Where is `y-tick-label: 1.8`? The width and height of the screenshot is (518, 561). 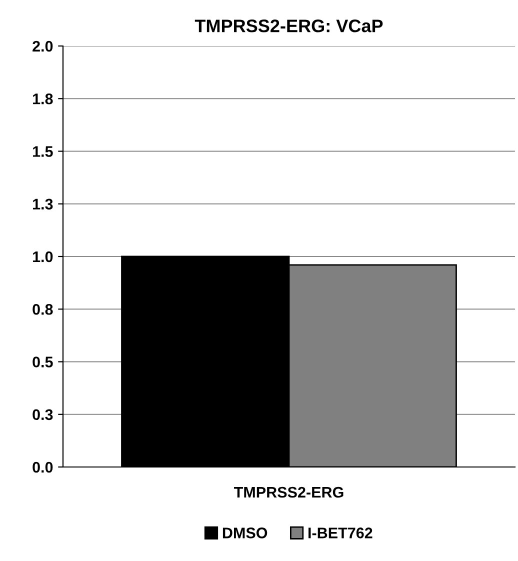
y-tick-label: 1.8 is located at coordinates (43, 98).